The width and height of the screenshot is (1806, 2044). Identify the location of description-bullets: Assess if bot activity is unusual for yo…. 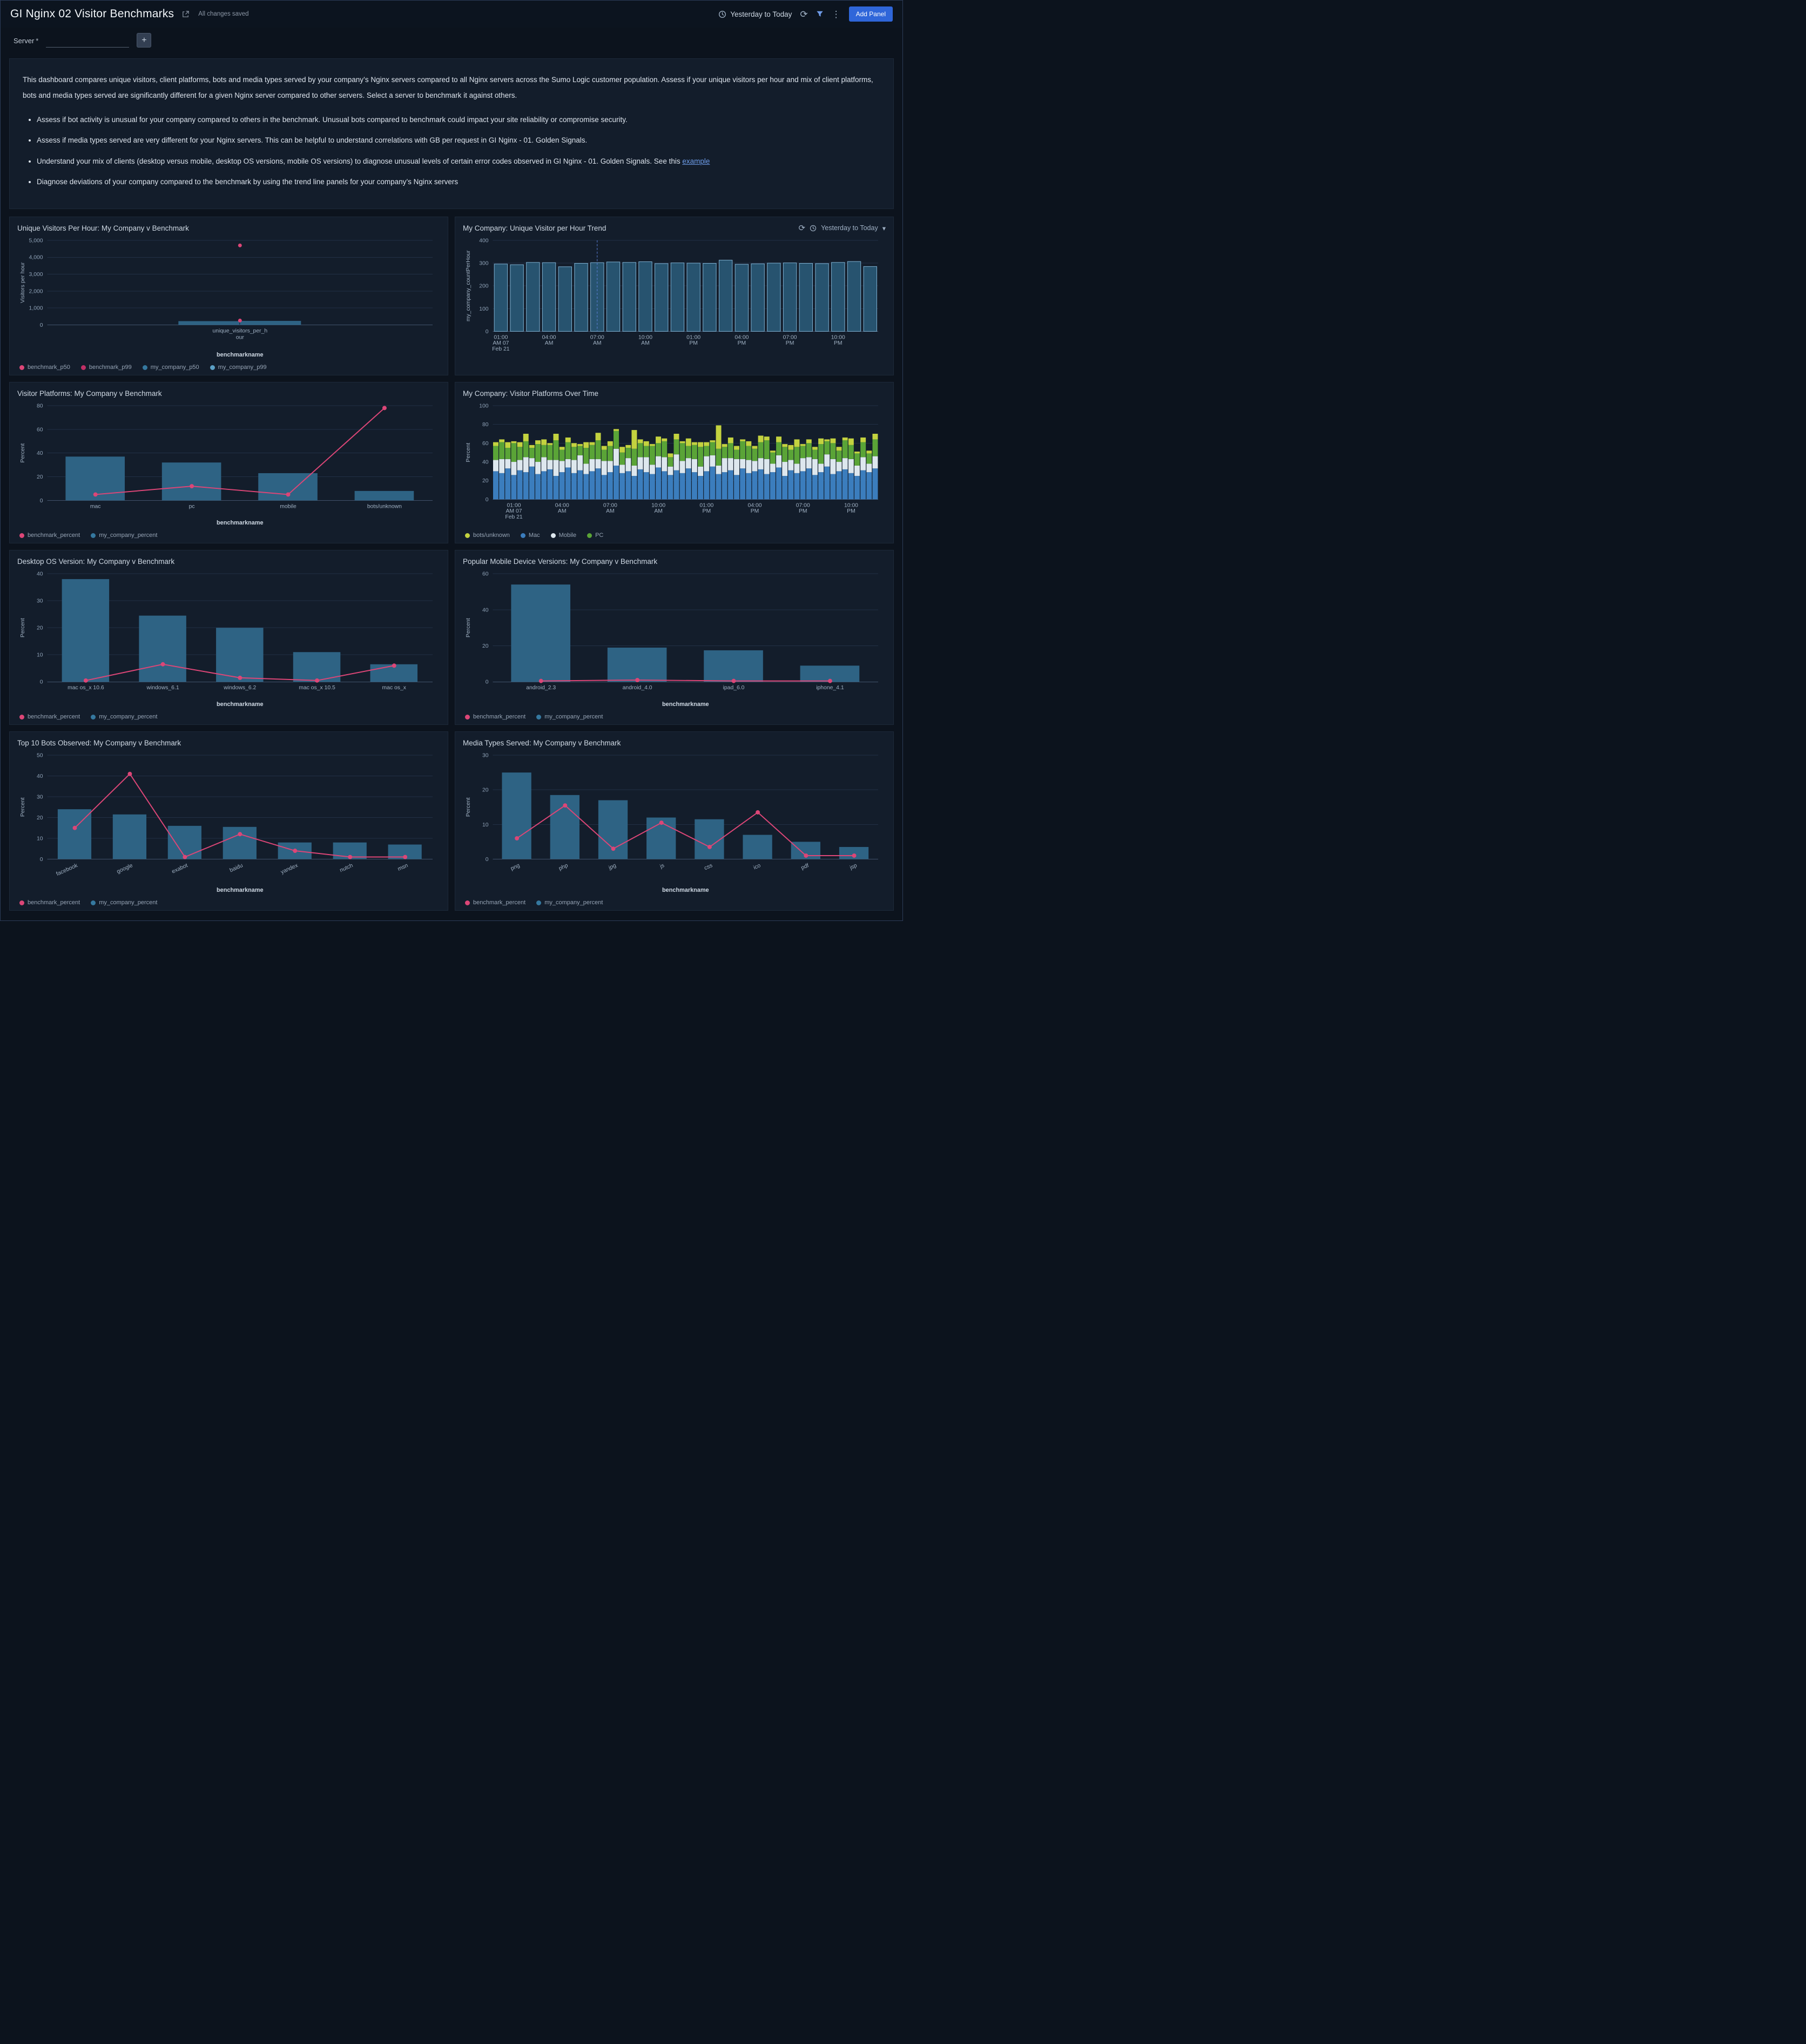
(451, 151).